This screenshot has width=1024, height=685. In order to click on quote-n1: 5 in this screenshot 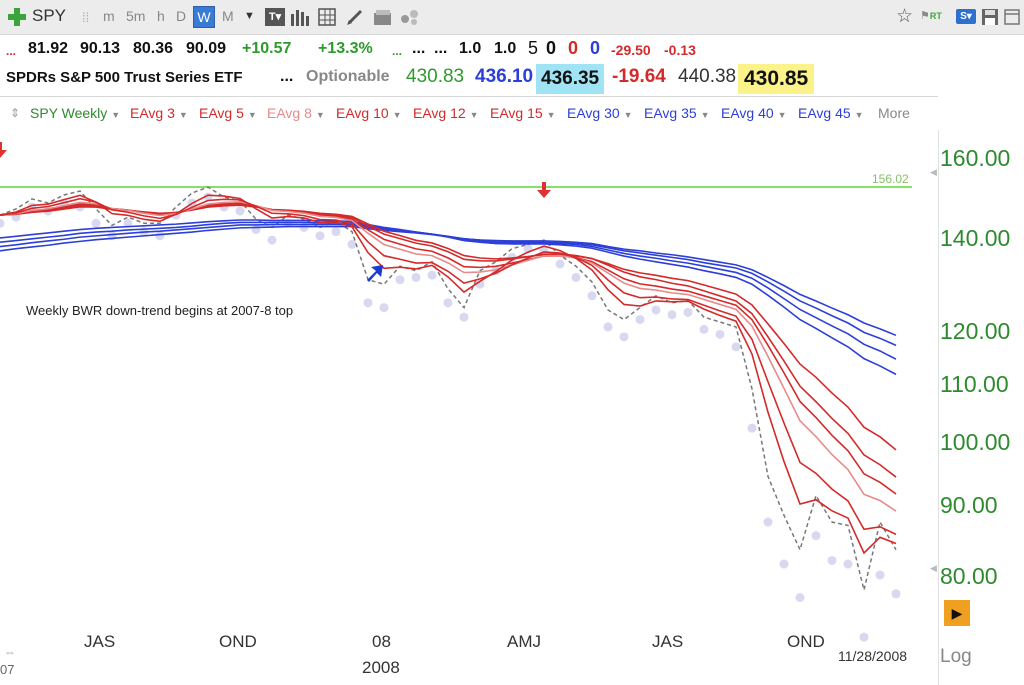, I will do `click(533, 48)`.